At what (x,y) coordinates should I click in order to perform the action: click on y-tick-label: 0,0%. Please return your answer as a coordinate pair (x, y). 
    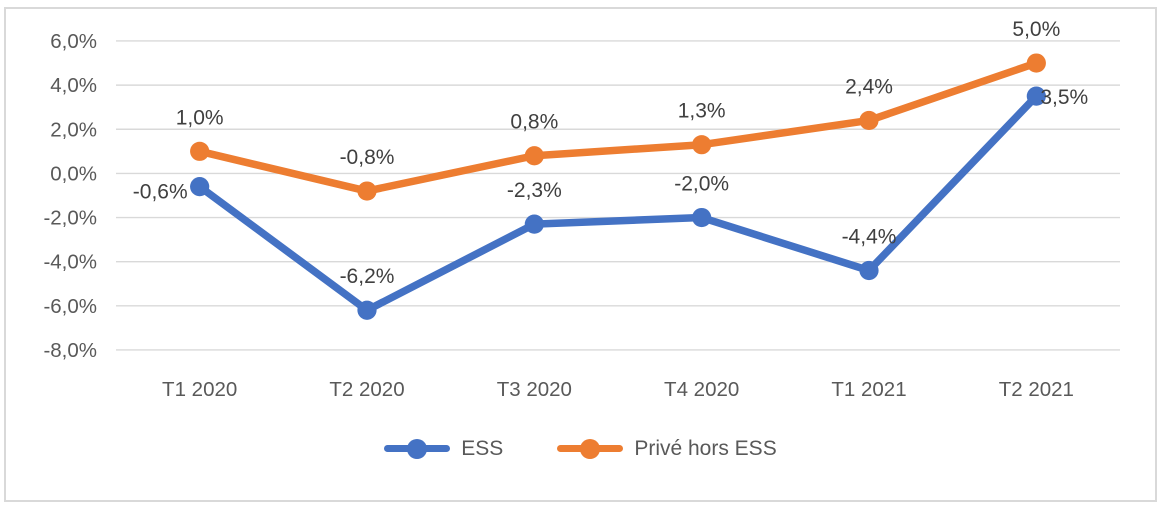
    Looking at the image, I should click on (73, 173).